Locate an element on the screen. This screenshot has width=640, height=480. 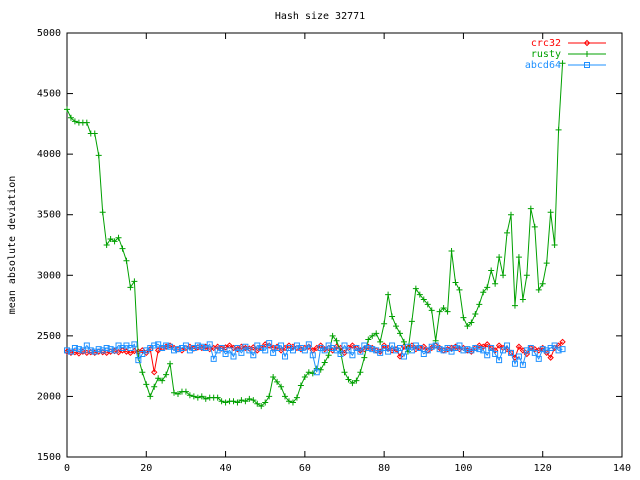
x-tick-label: 60 is located at coordinates (305, 468).